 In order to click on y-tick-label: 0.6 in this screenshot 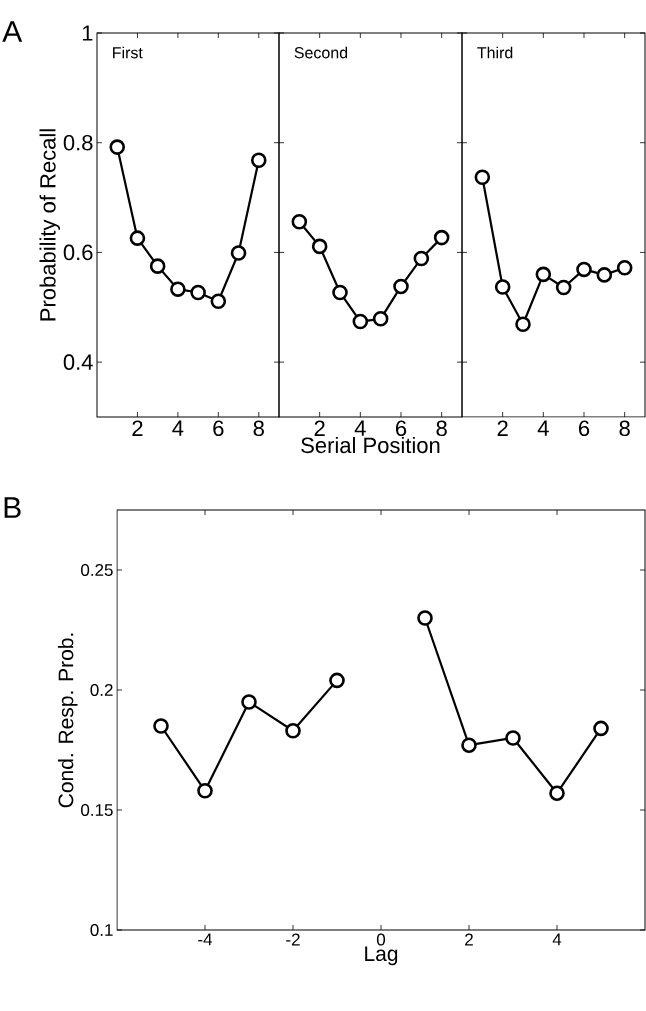, I will do `click(78, 252)`.